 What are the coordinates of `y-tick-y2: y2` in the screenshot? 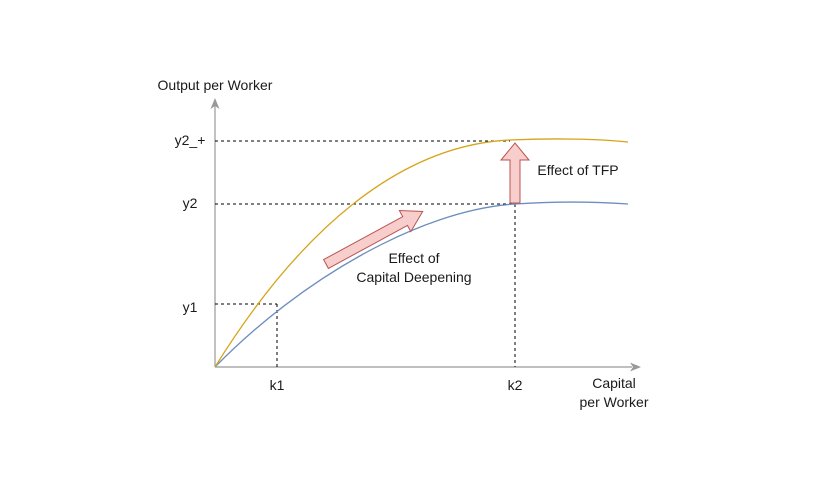 It's located at (190, 203).